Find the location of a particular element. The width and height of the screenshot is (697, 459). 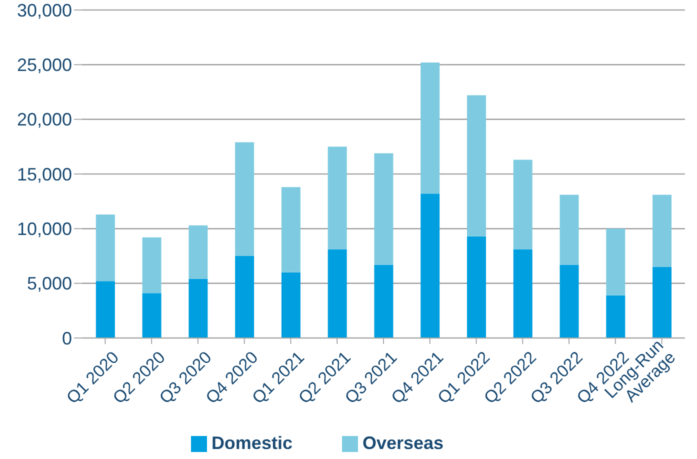

y-tick-label: 15,000 is located at coordinates (44, 174).